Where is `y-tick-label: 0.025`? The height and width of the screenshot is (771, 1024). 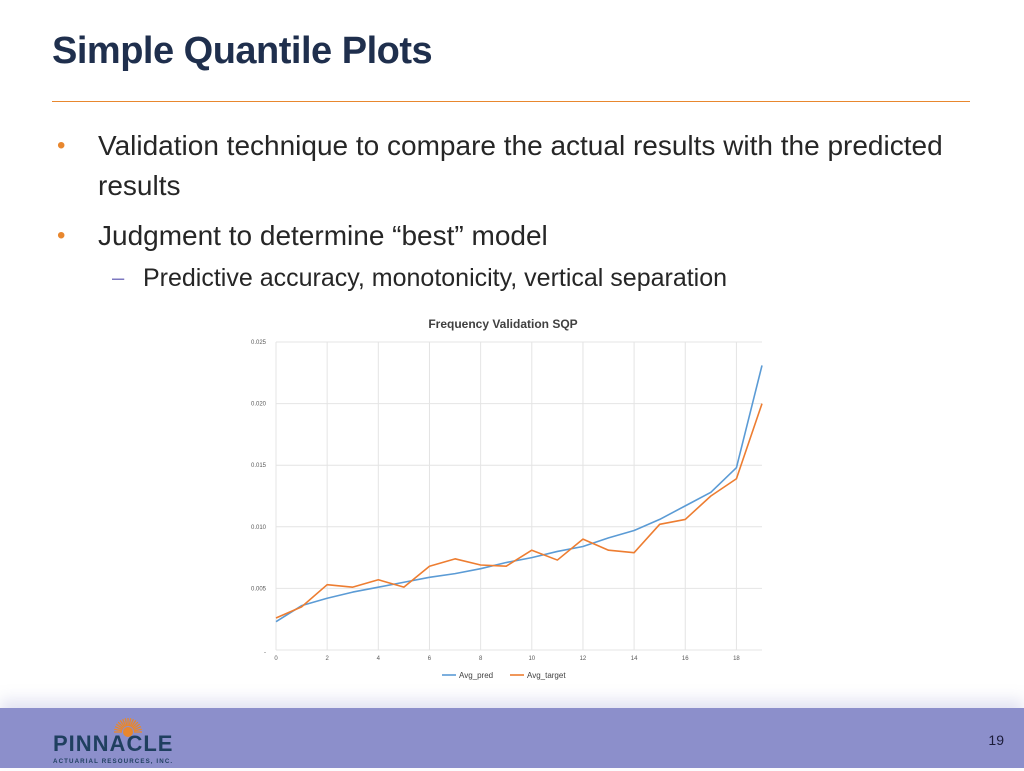 y-tick-label: 0.025 is located at coordinates (259, 343).